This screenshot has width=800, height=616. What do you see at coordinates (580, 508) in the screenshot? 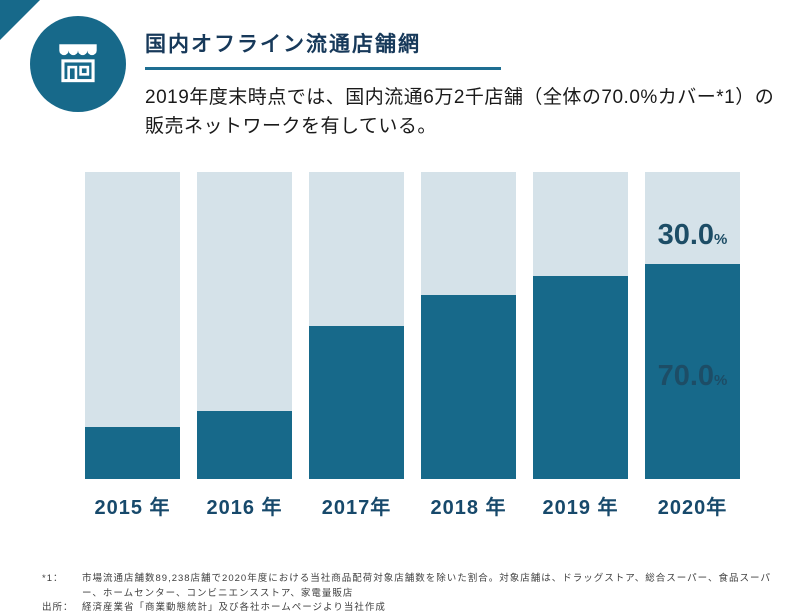
I see `x-axis-label: 2019 年` at bounding box center [580, 508].